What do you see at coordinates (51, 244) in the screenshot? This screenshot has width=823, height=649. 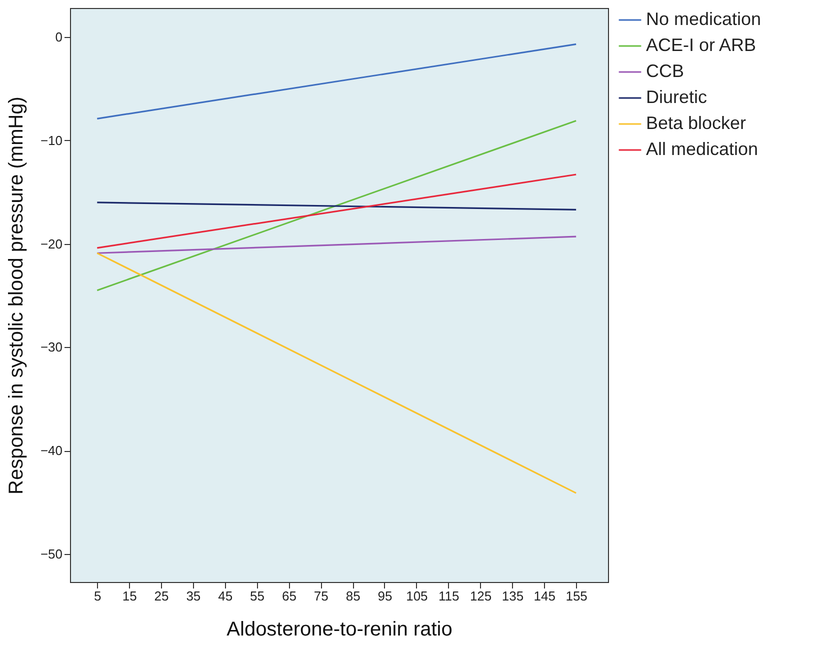 I see `y-tick-label: −20` at bounding box center [51, 244].